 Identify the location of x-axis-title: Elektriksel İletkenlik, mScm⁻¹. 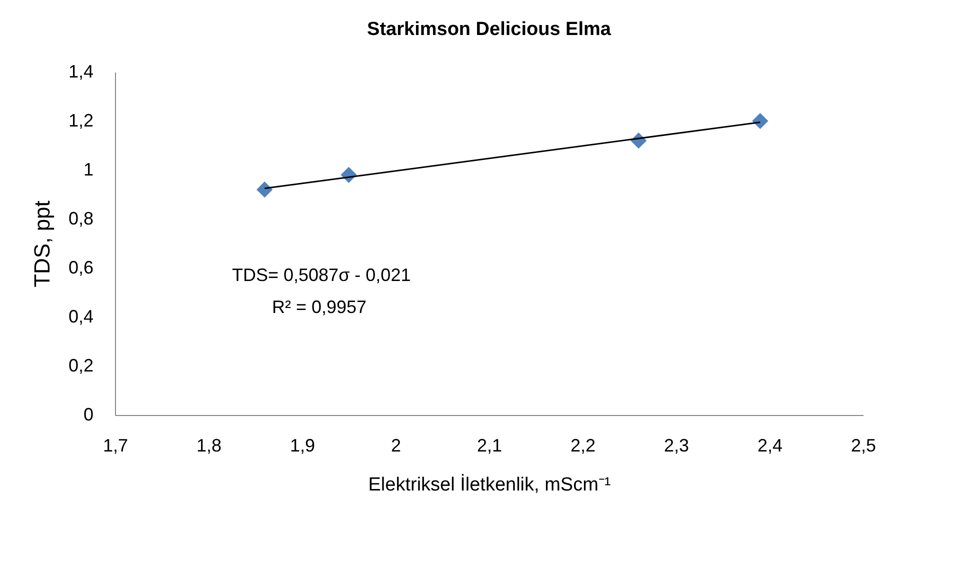
(489, 485).